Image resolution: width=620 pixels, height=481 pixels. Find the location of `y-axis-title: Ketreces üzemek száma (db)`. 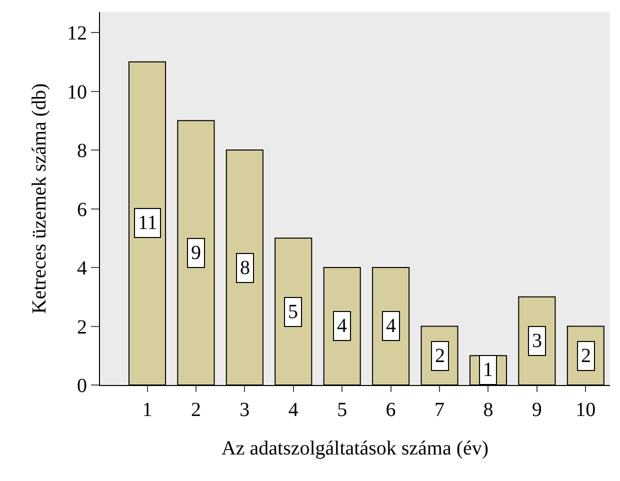

y-axis-title: Ketreces üzemek száma (db) is located at coordinates (39, 198).